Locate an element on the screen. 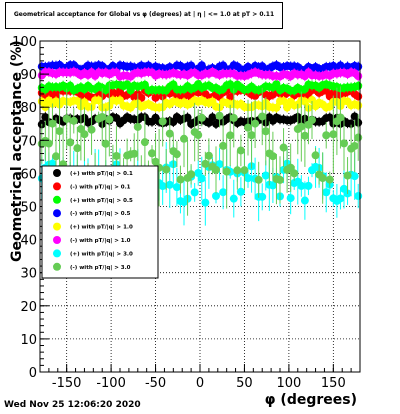  y-tick-label: 20 is located at coordinates (28, 307).